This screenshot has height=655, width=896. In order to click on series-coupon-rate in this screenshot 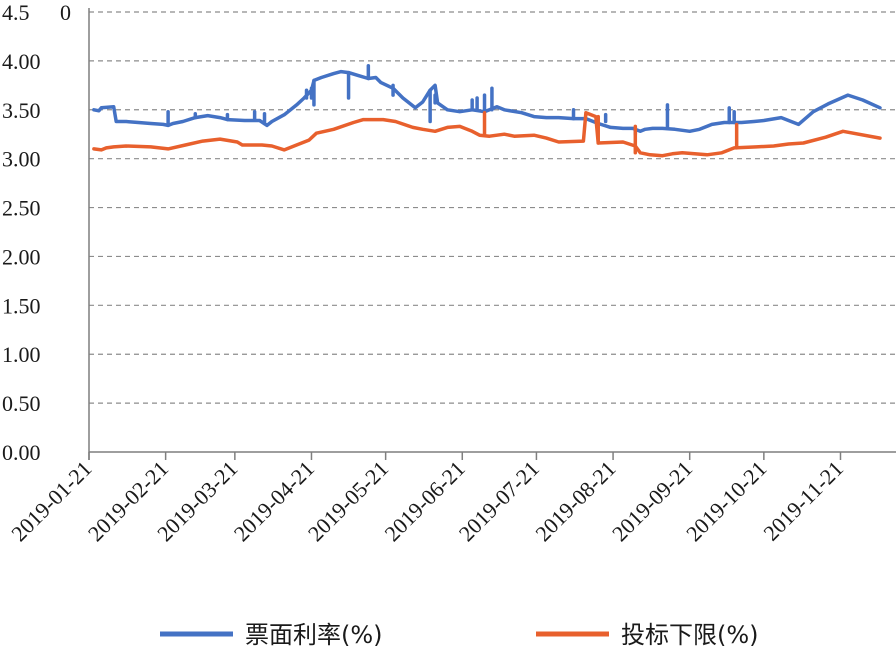, I will do `click(487, 100)`.